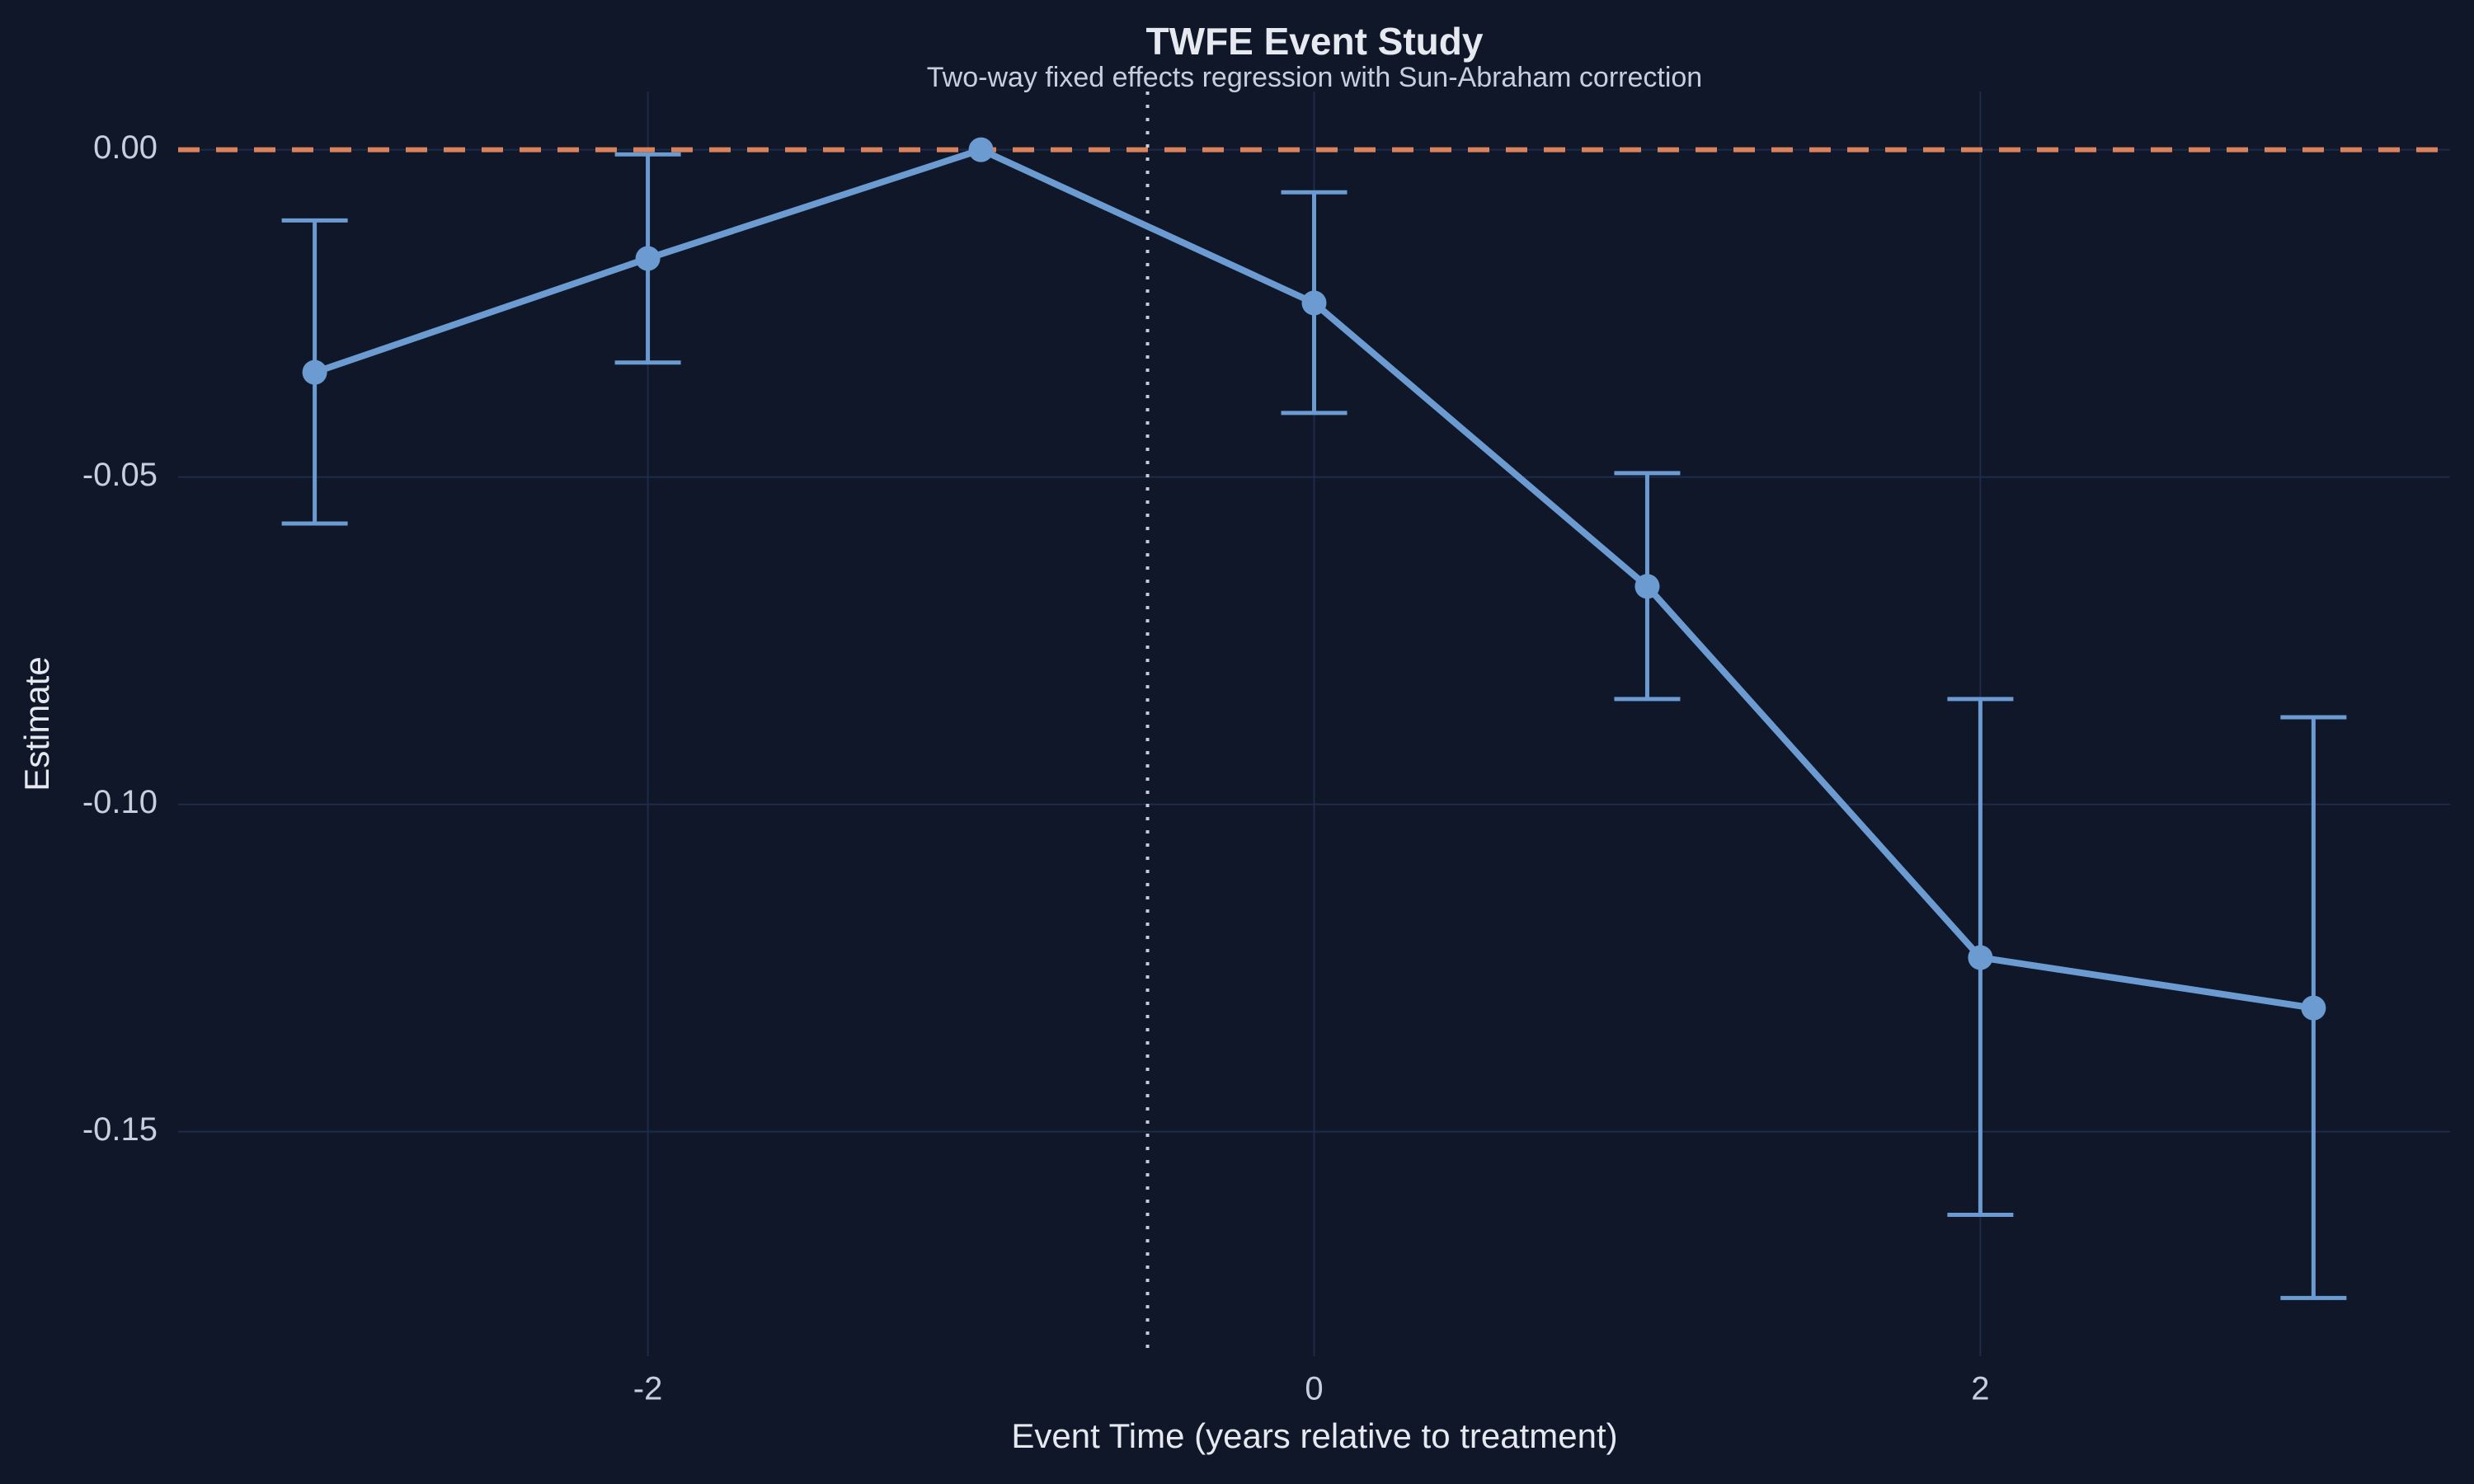  I want to click on y-axis-label: Estimate, so click(36, 723).